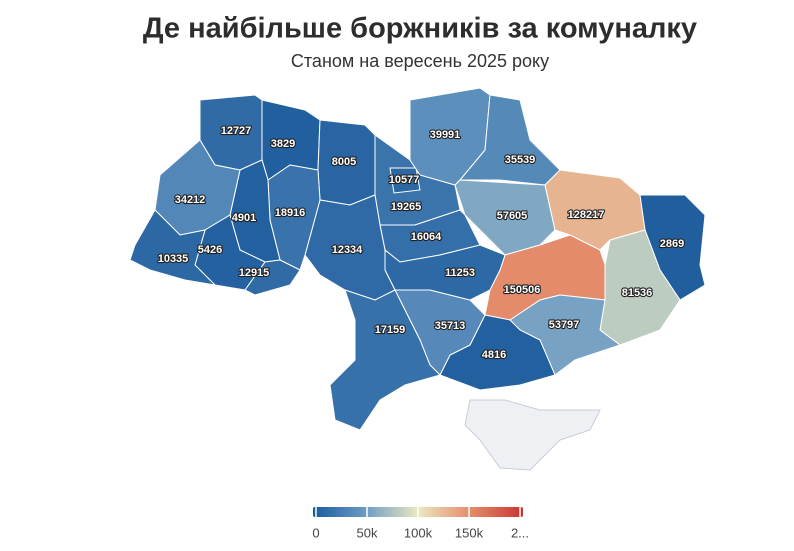 The height and width of the screenshot is (551, 794). Describe the element at coordinates (564, 325) in the screenshot. I see `value-label: 53797` at that location.